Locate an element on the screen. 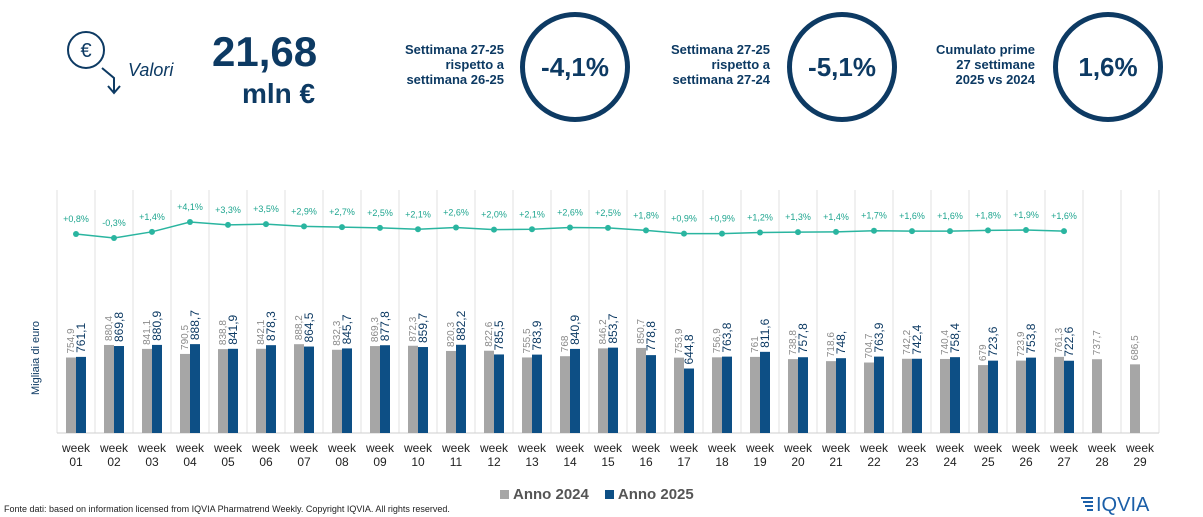 This screenshot has height=517, width=1203. data-label-2025: 785,5 is located at coordinates (499, 335).